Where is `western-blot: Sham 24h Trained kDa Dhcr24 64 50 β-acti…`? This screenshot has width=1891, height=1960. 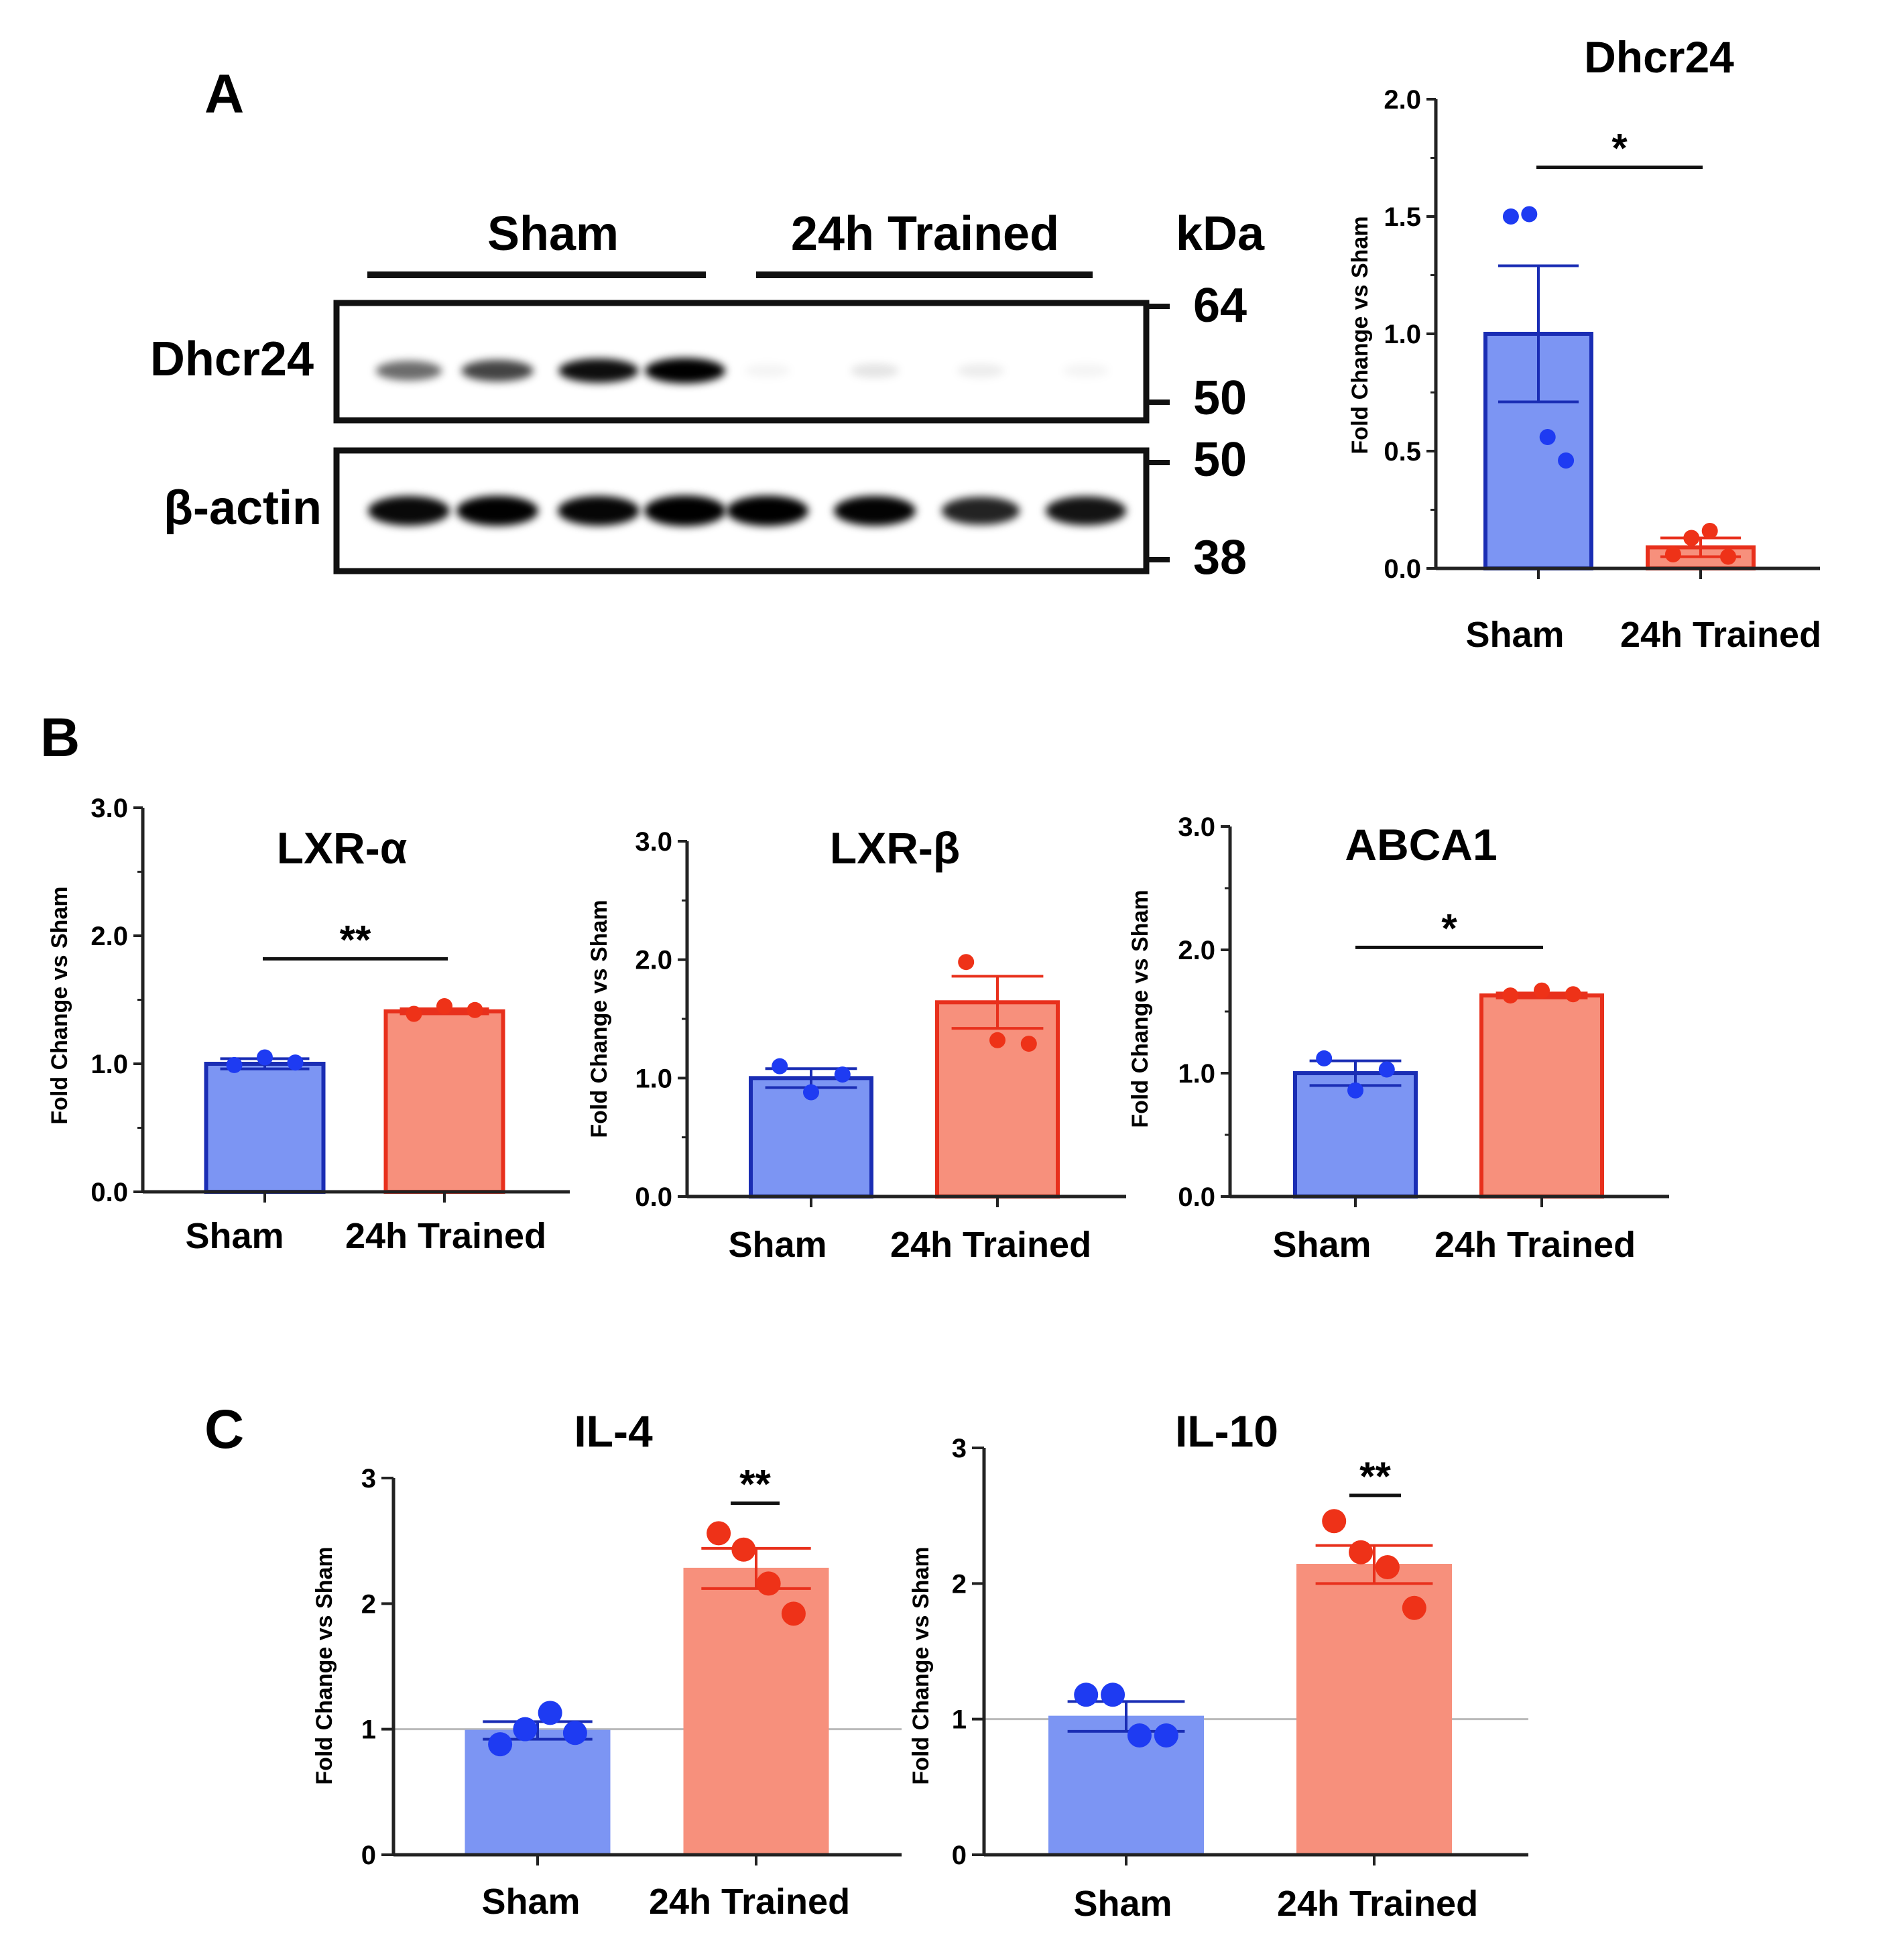
western-blot: Sham 24h Trained kDa Dhcr24 64 50 β-acti… is located at coordinates (707, 396).